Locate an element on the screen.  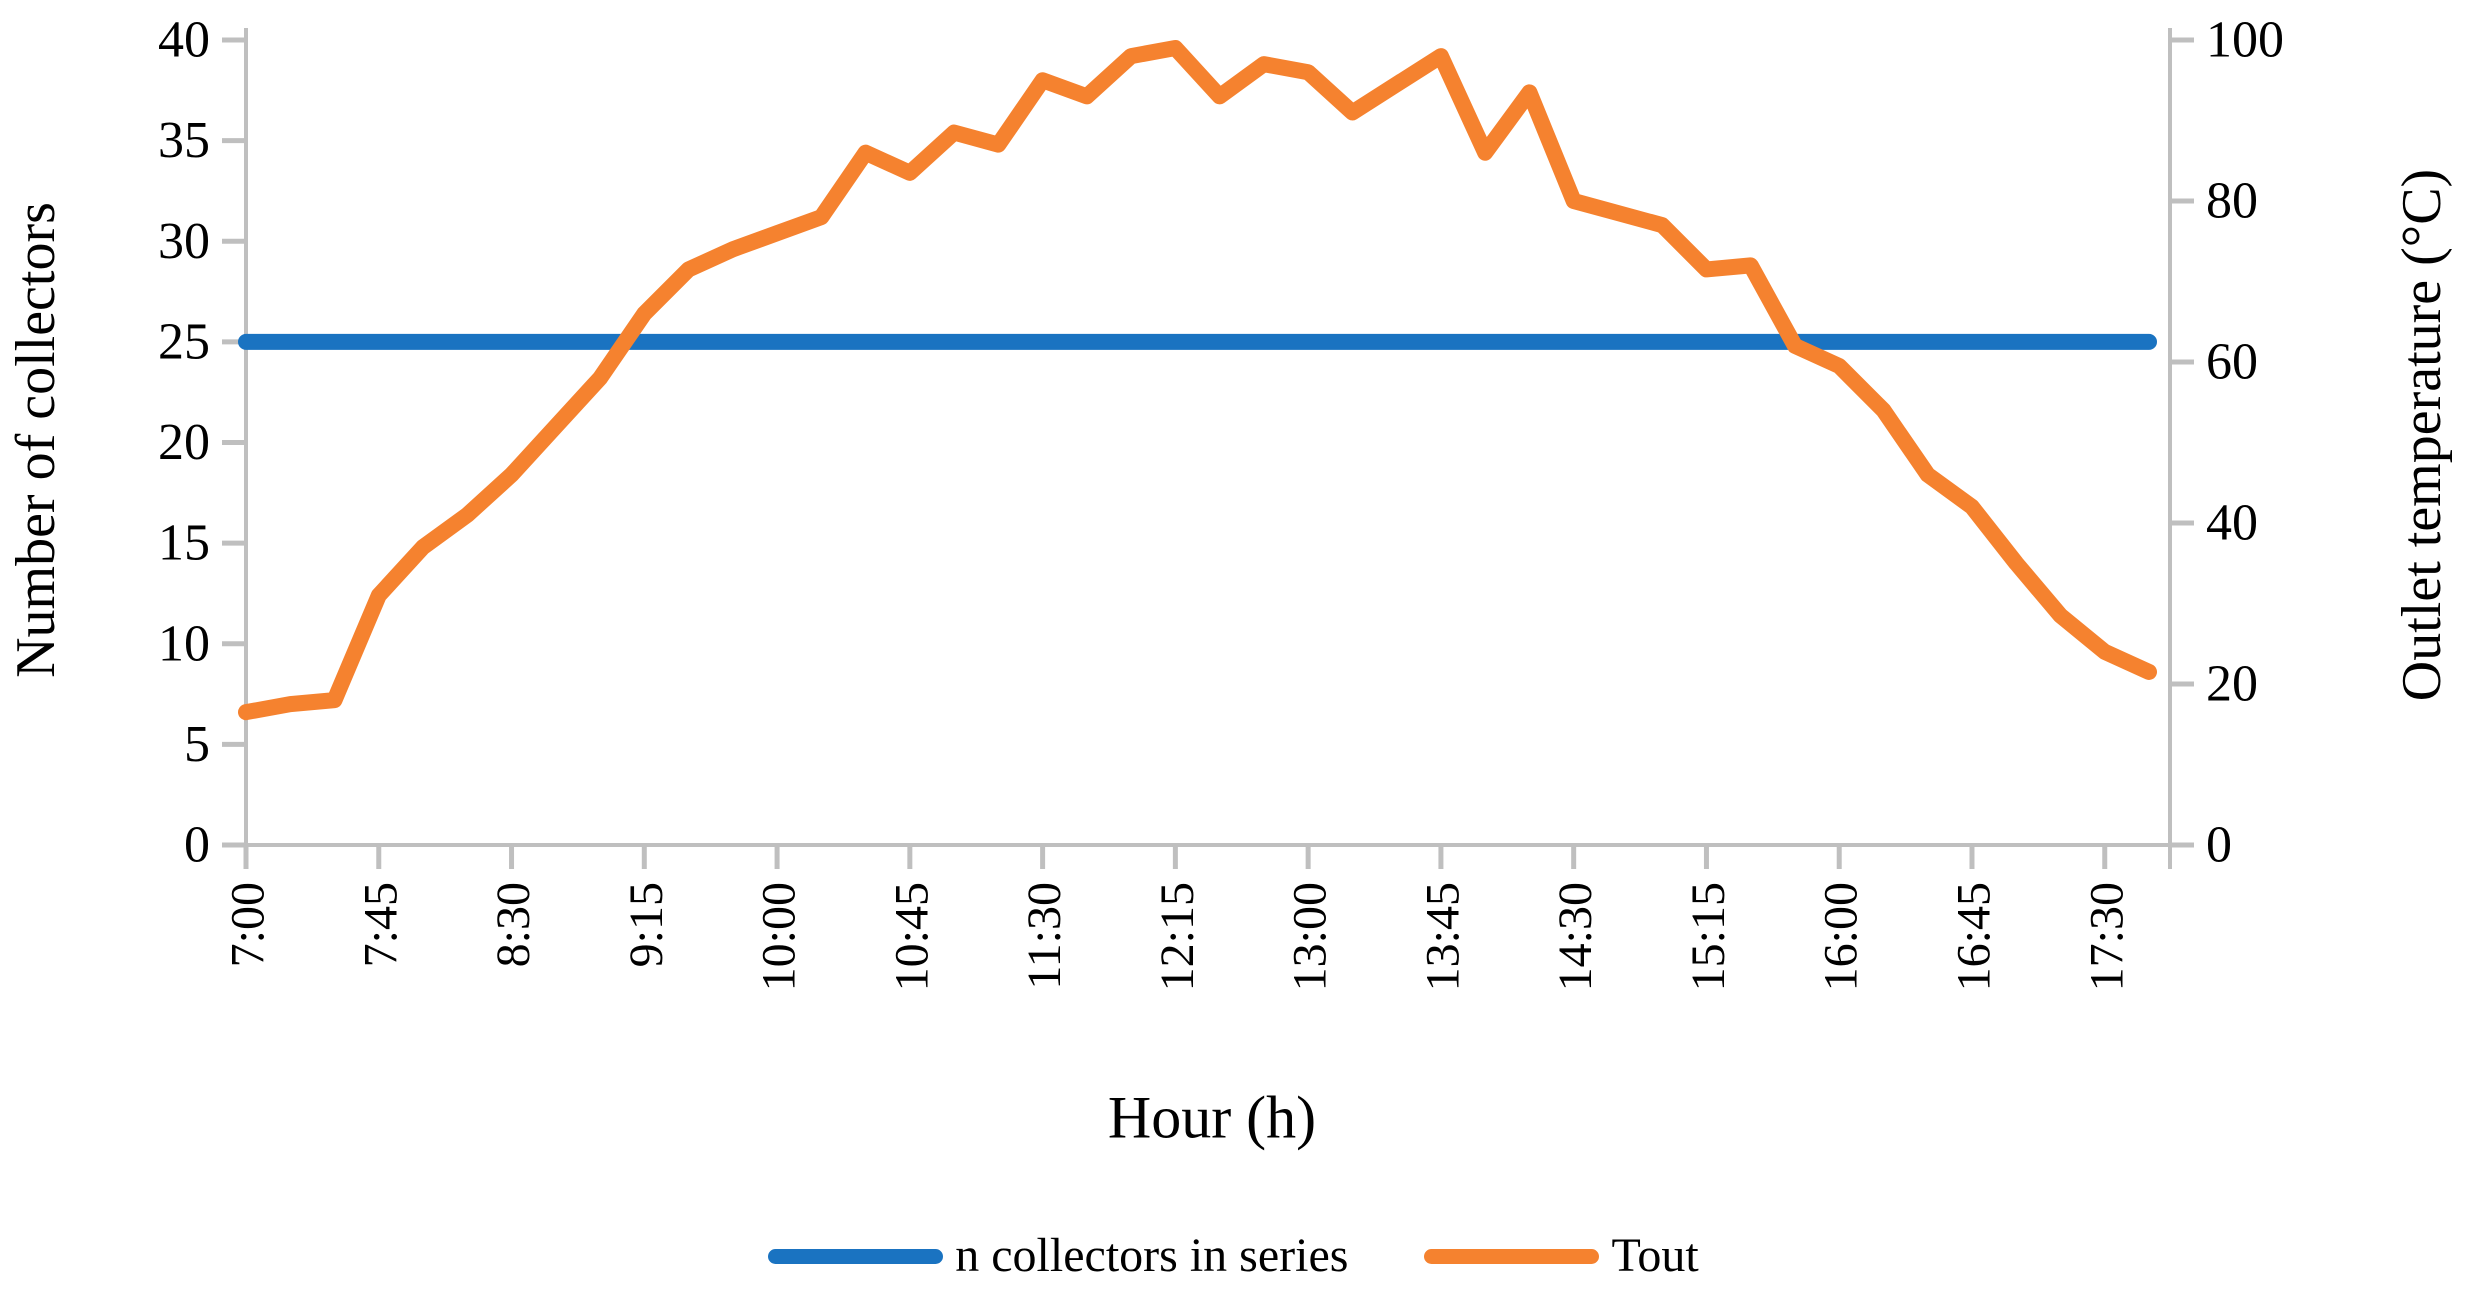
x-axis-tick-label: 15:15 is located at coordinates (1708, 936).